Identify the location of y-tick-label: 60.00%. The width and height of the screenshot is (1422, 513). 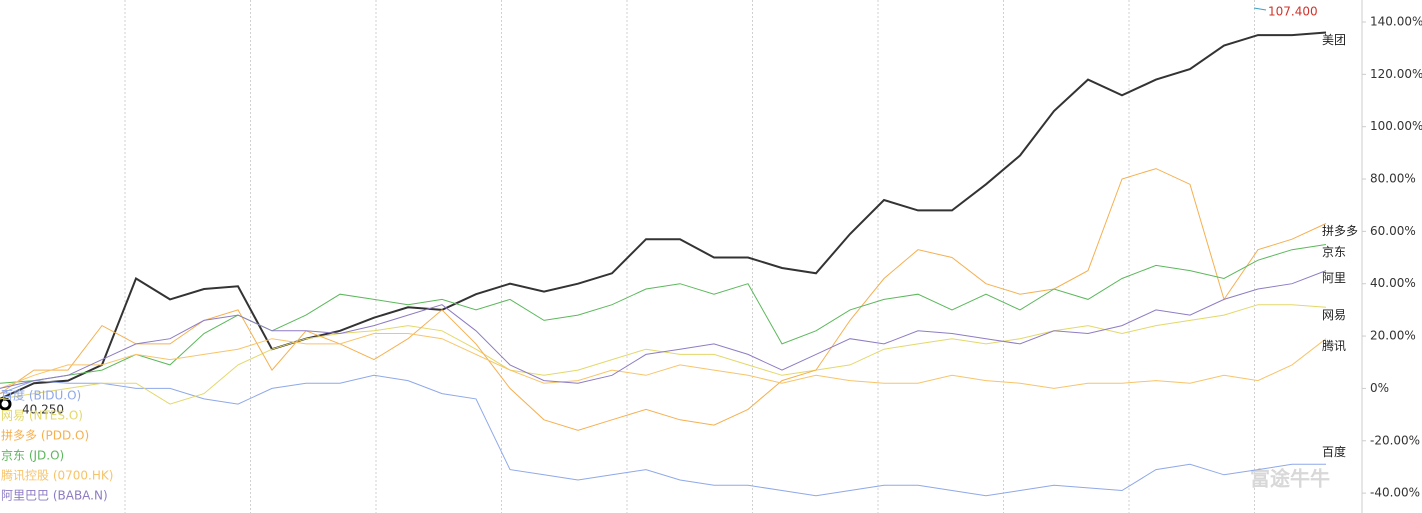
(1393, 231).